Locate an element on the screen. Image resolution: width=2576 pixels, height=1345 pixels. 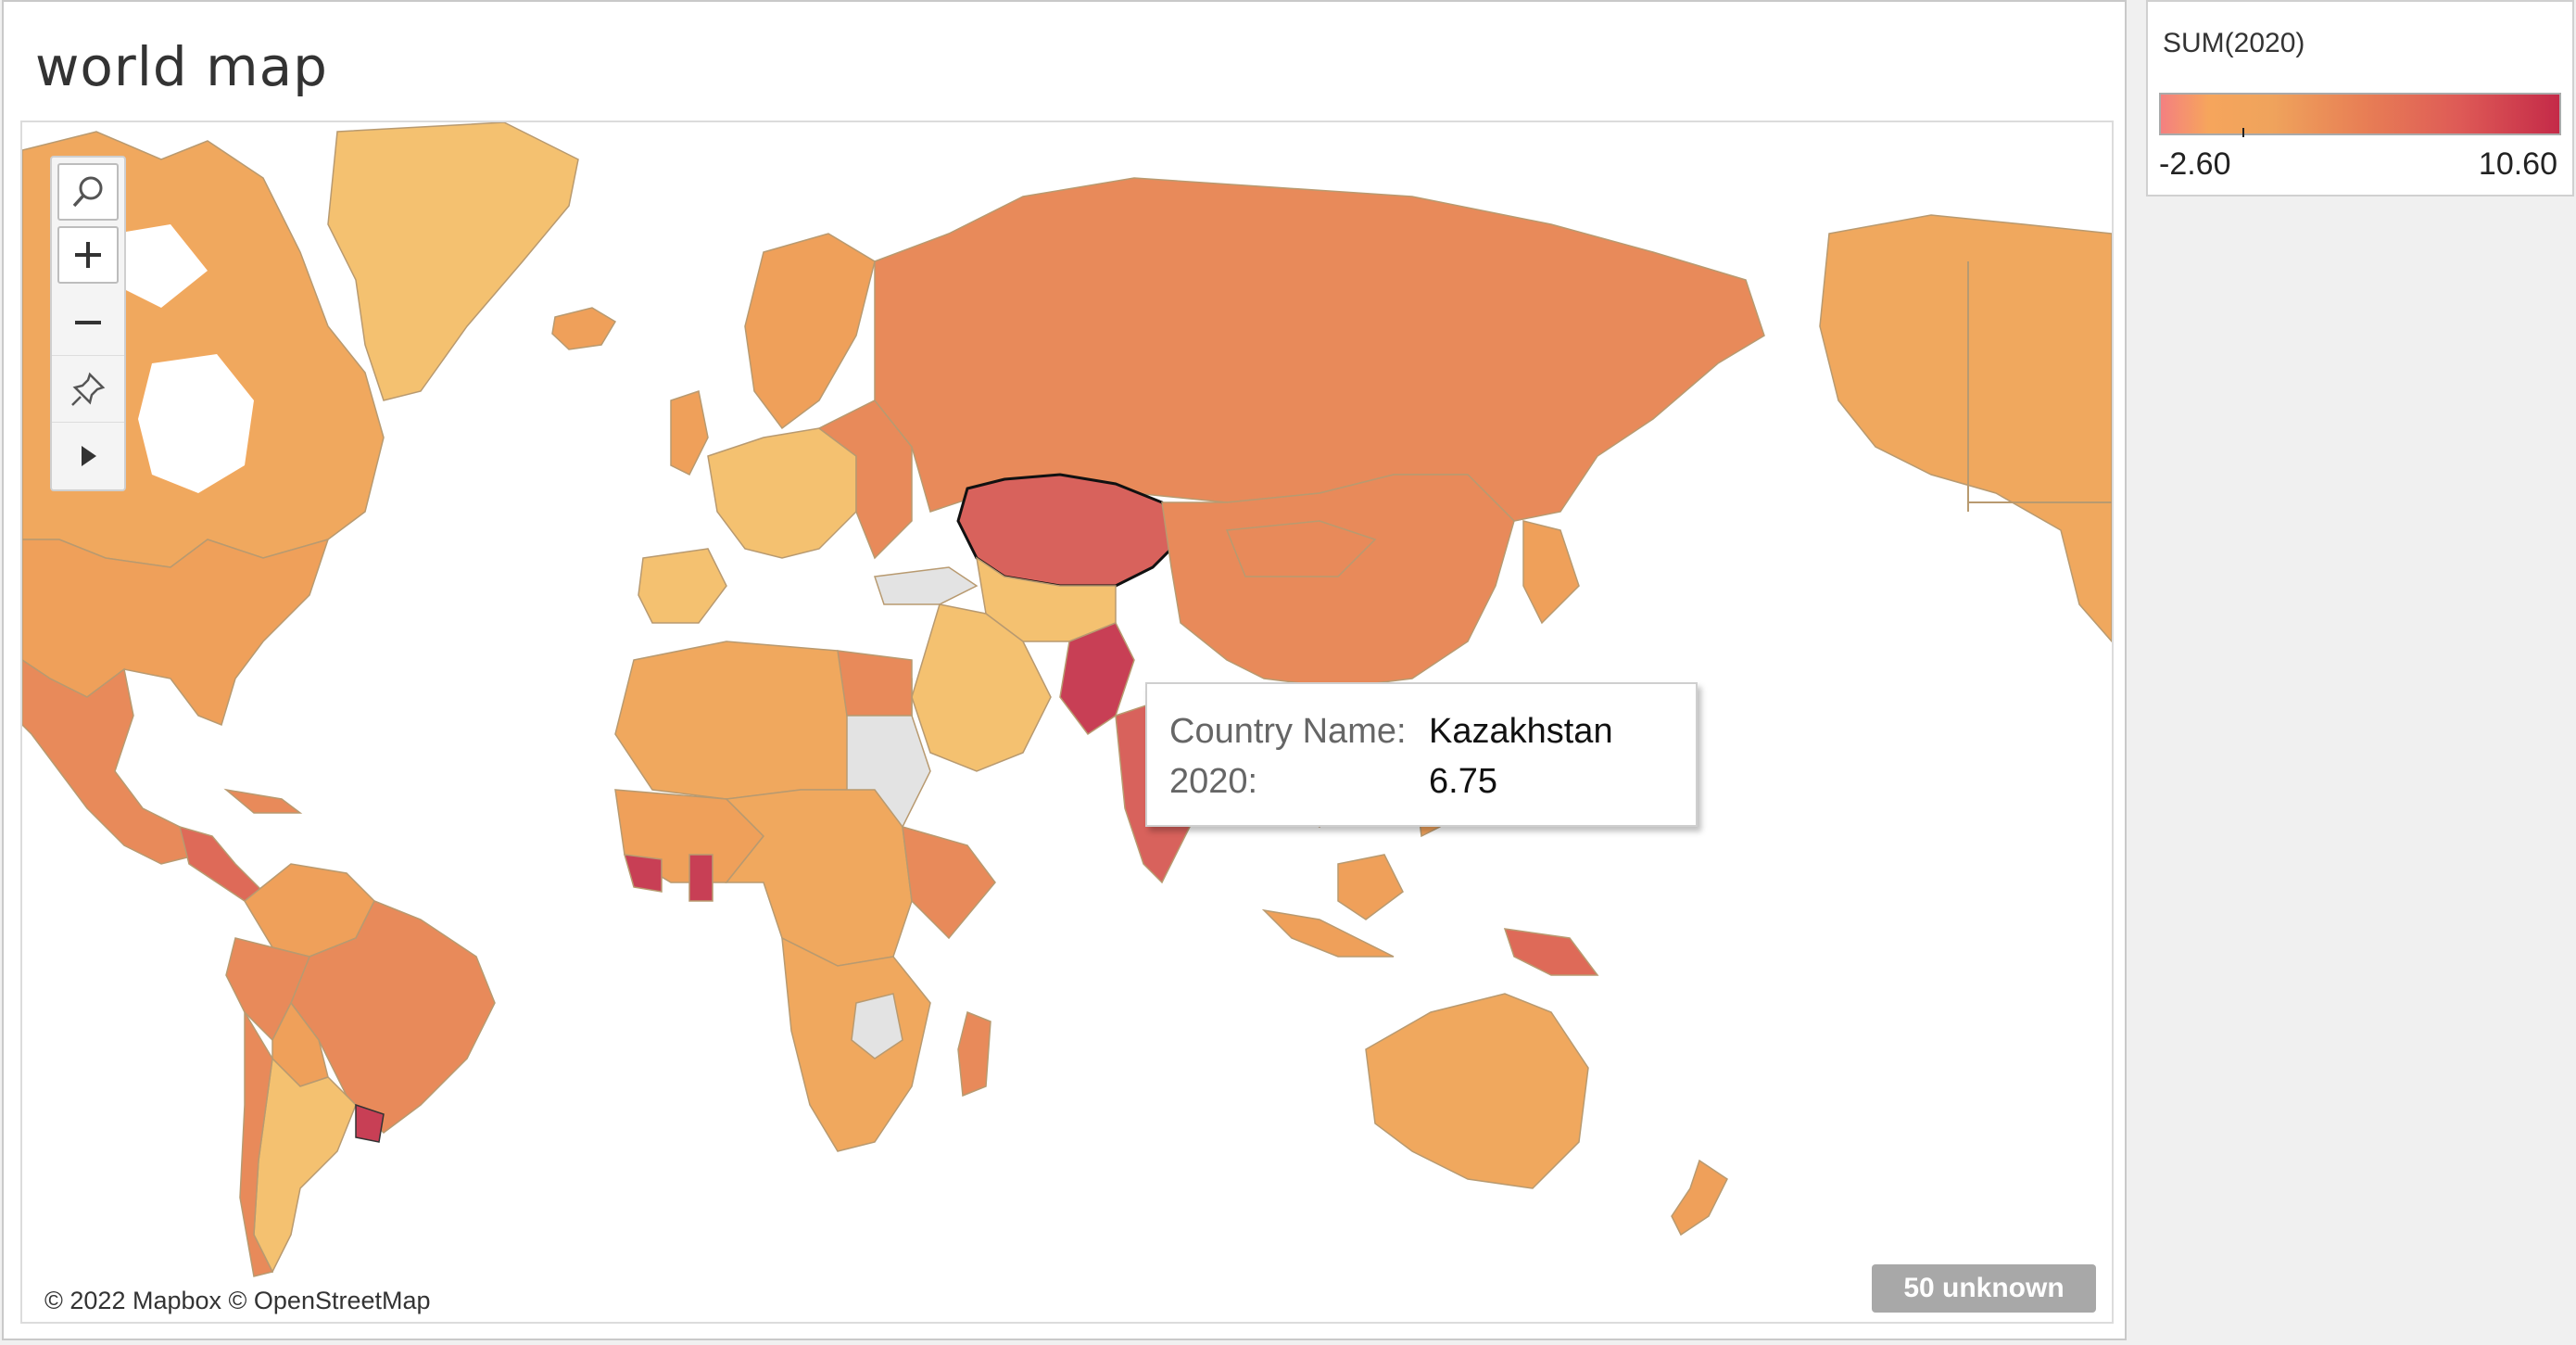
worksheet-title: world map is located at coordinates (181, 66).